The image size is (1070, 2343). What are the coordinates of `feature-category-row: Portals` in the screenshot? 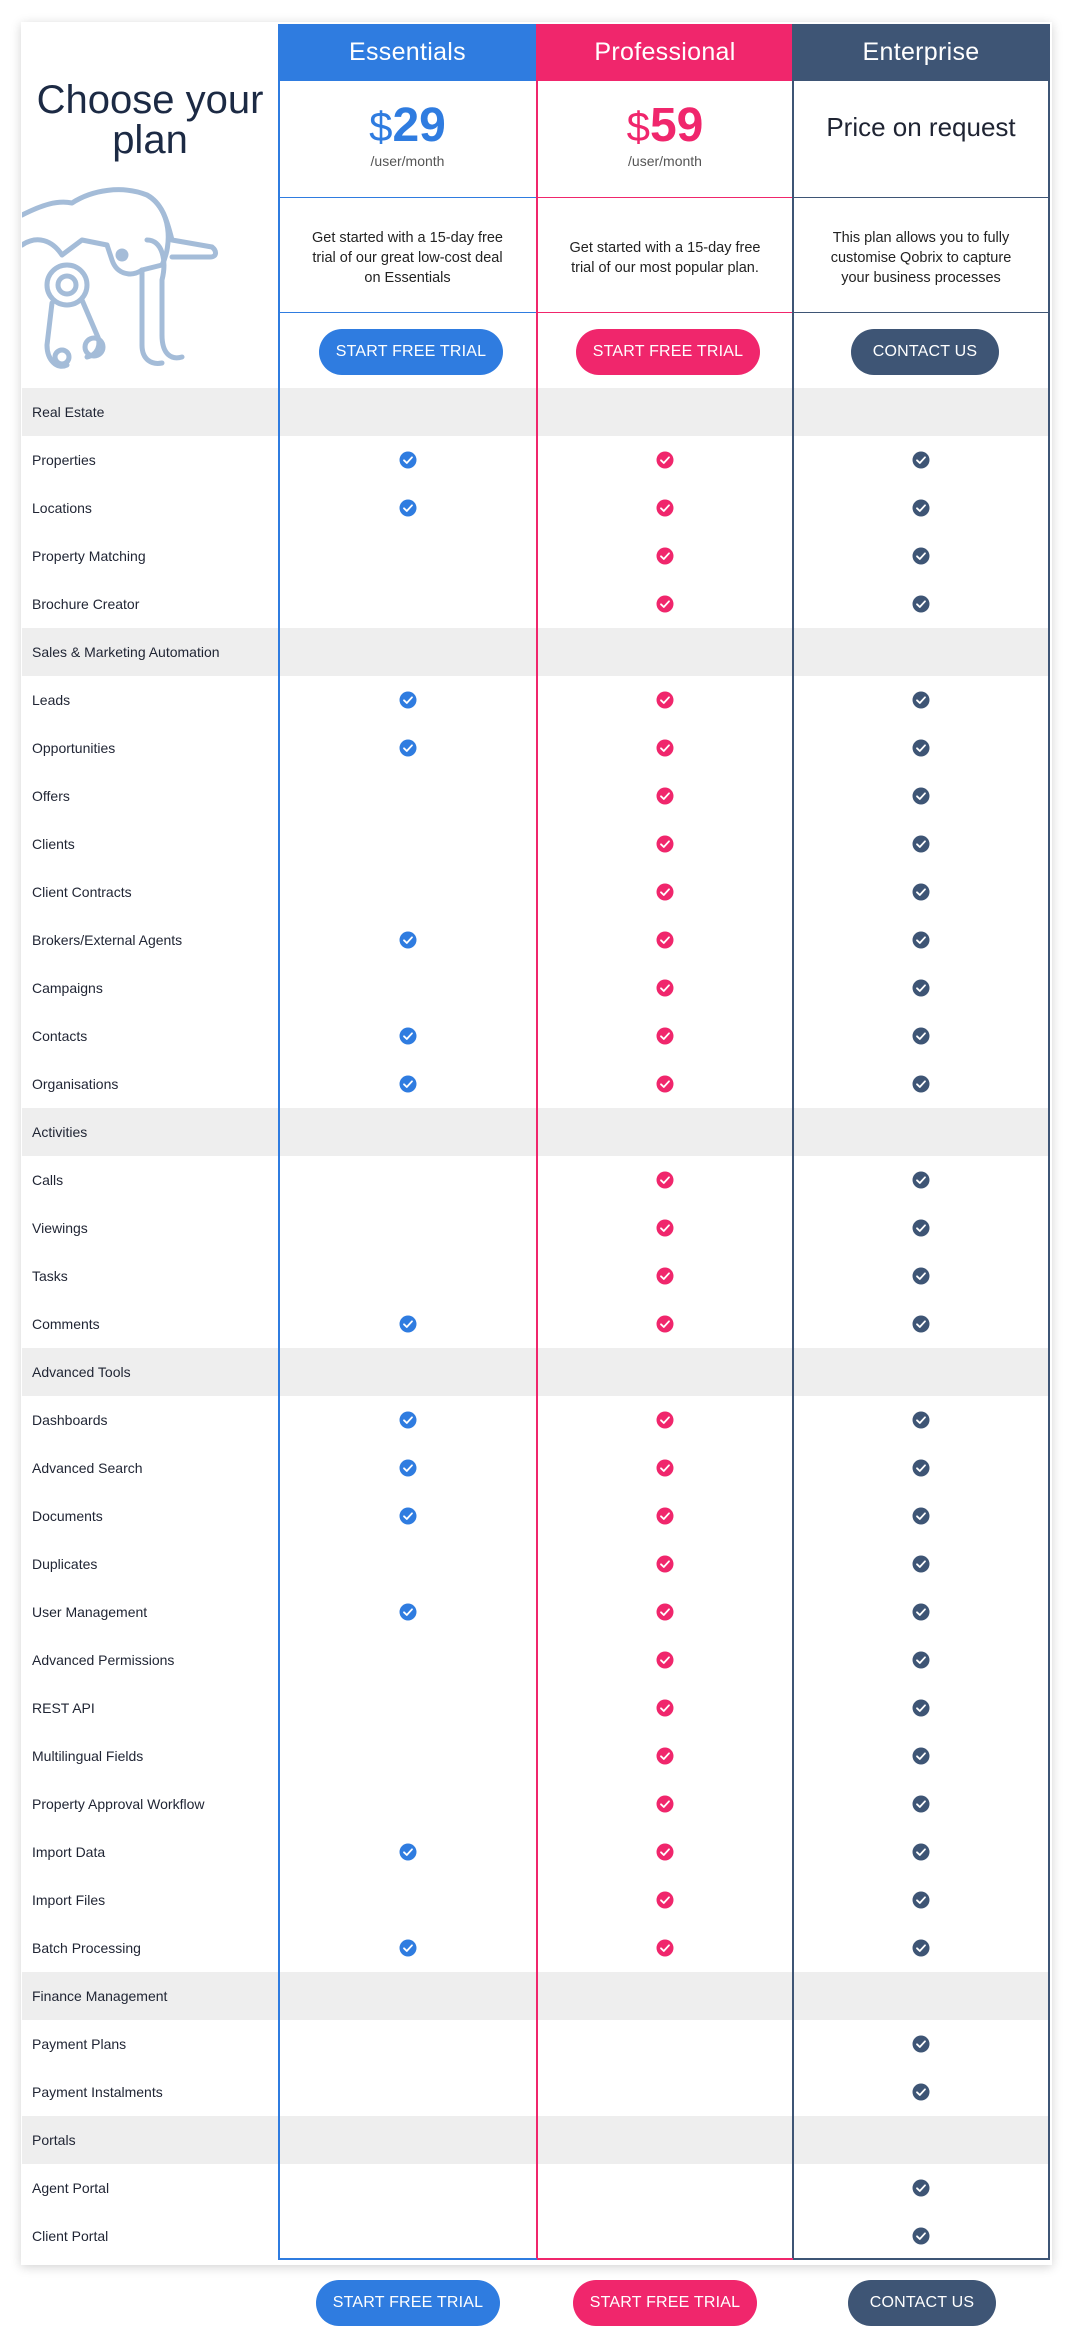 It's located at (535, 2140).